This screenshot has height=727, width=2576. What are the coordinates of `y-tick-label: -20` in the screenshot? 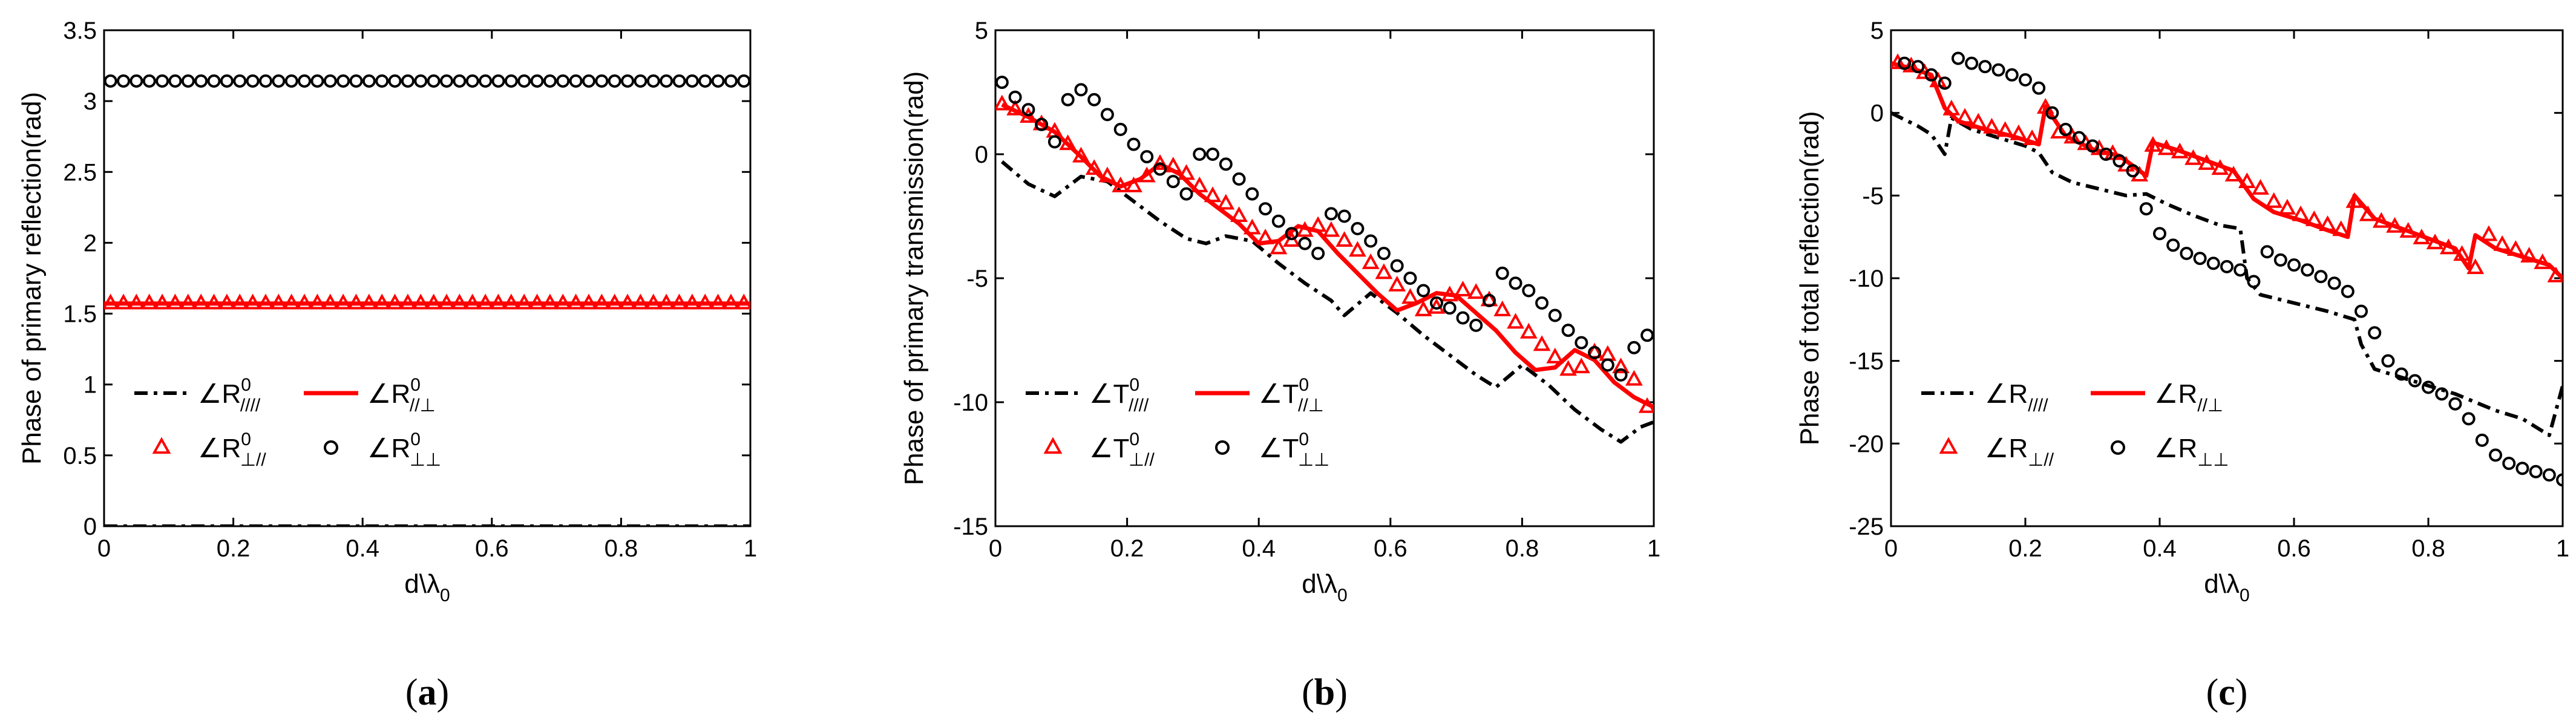 It's located at (1866, 444).